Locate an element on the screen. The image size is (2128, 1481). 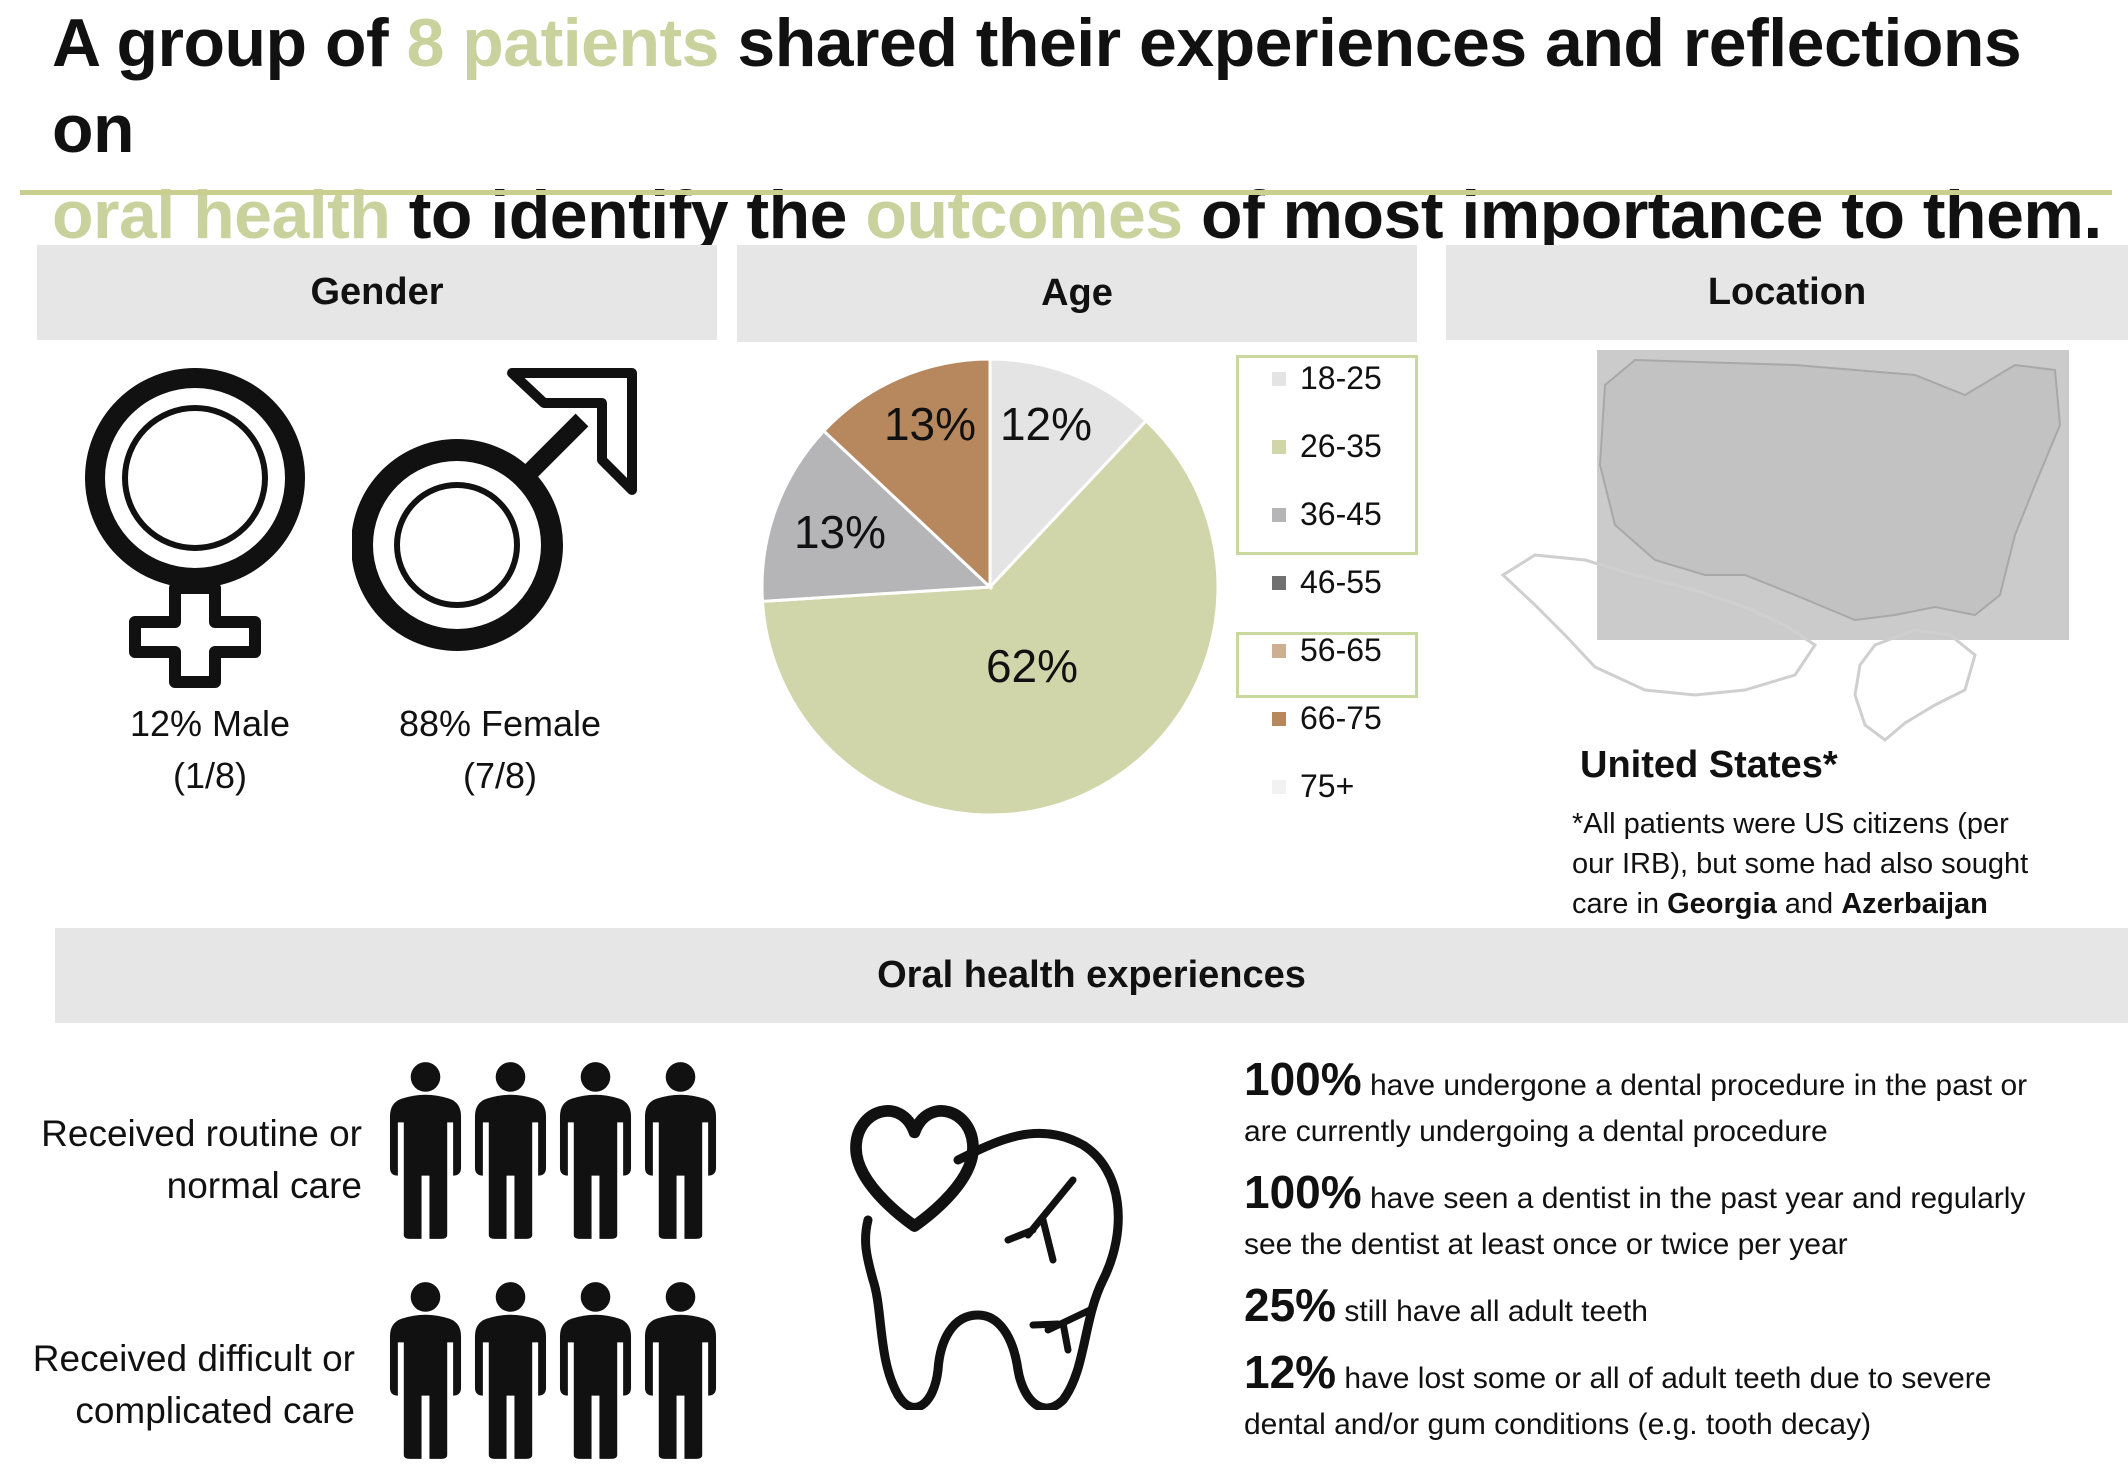
legend-label: 36-45 is located at coordinates (1341, 514).